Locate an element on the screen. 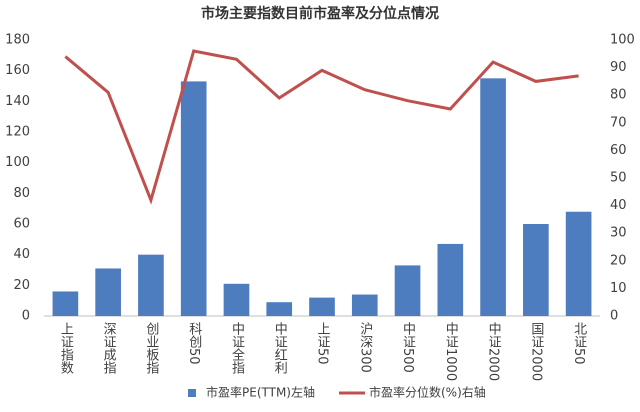 This screenshot has height=412, width=640. y2-tick-label: 90 is located at coordinates (618, 67).